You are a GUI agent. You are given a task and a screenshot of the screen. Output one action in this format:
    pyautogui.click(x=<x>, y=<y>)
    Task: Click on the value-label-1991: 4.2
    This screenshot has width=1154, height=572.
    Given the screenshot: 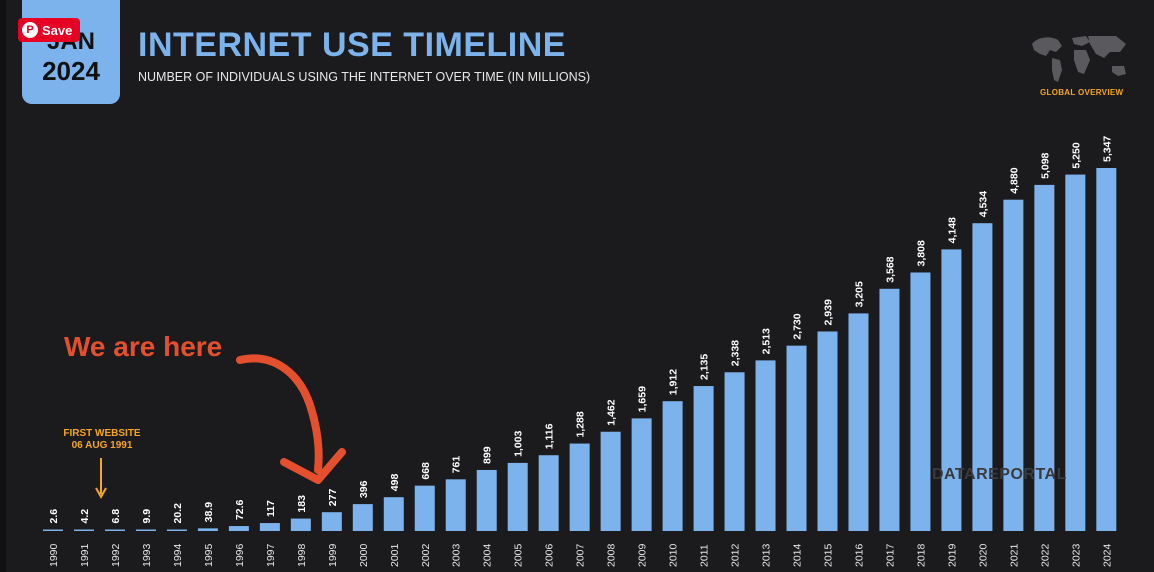 What is the action you would take?
    pyautogui.click(x=85, y=516)
    